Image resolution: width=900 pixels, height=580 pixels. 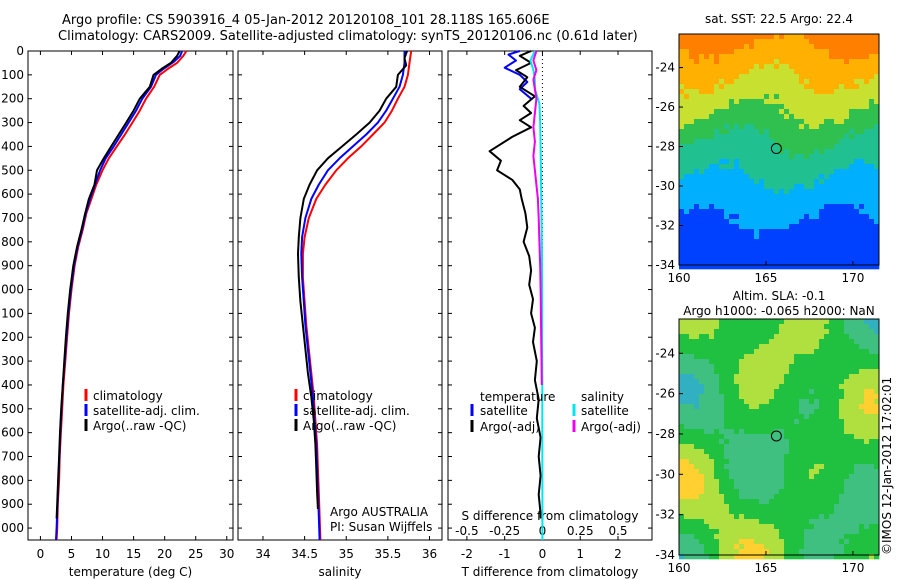 What do you see at coordinates (226, 554) in the screenshot?
I see `x-tick-label: 30` at bounding box center [226, 554].